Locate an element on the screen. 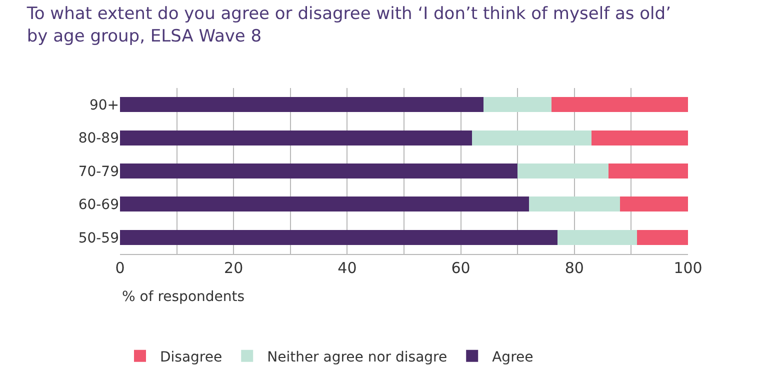 The height and width of the screenshot is (384, 768). legend-label: Neither agree nor disagre is located at coordinates (357, 357).